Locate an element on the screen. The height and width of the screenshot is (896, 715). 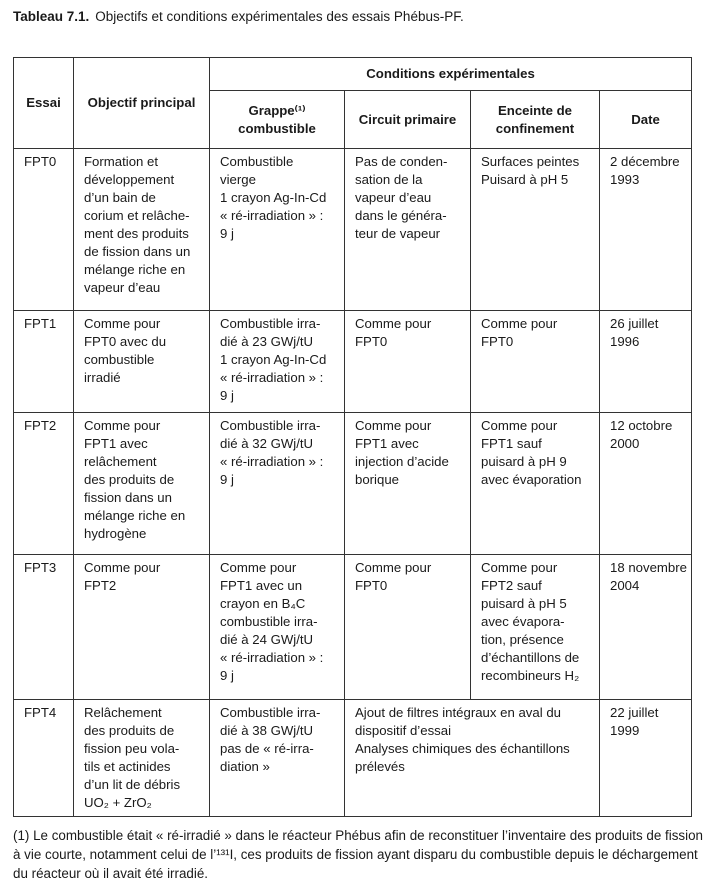
caption-label: Tableau 7.1. is located at coordinates (51, 16).